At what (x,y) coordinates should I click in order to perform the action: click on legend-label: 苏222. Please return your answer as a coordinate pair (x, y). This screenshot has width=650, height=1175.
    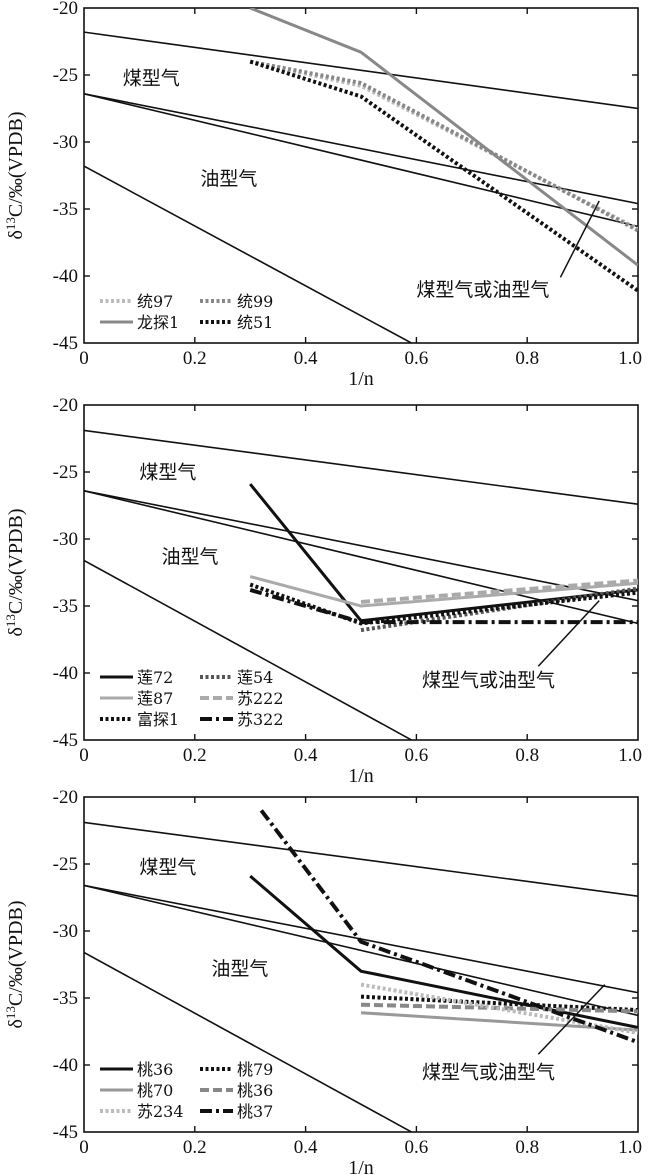
    Looking at the image, I should click on (260, 698).